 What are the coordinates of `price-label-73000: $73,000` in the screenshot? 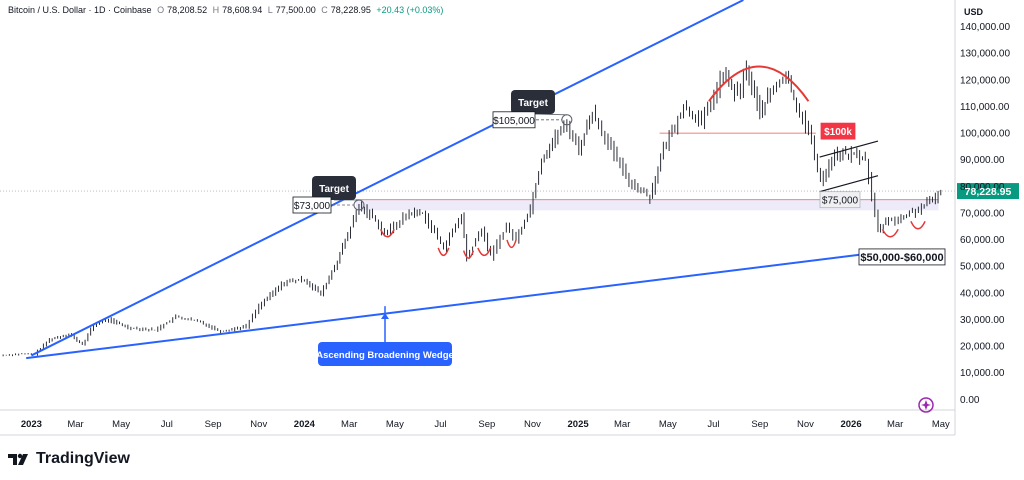 It's located at (312, 206).